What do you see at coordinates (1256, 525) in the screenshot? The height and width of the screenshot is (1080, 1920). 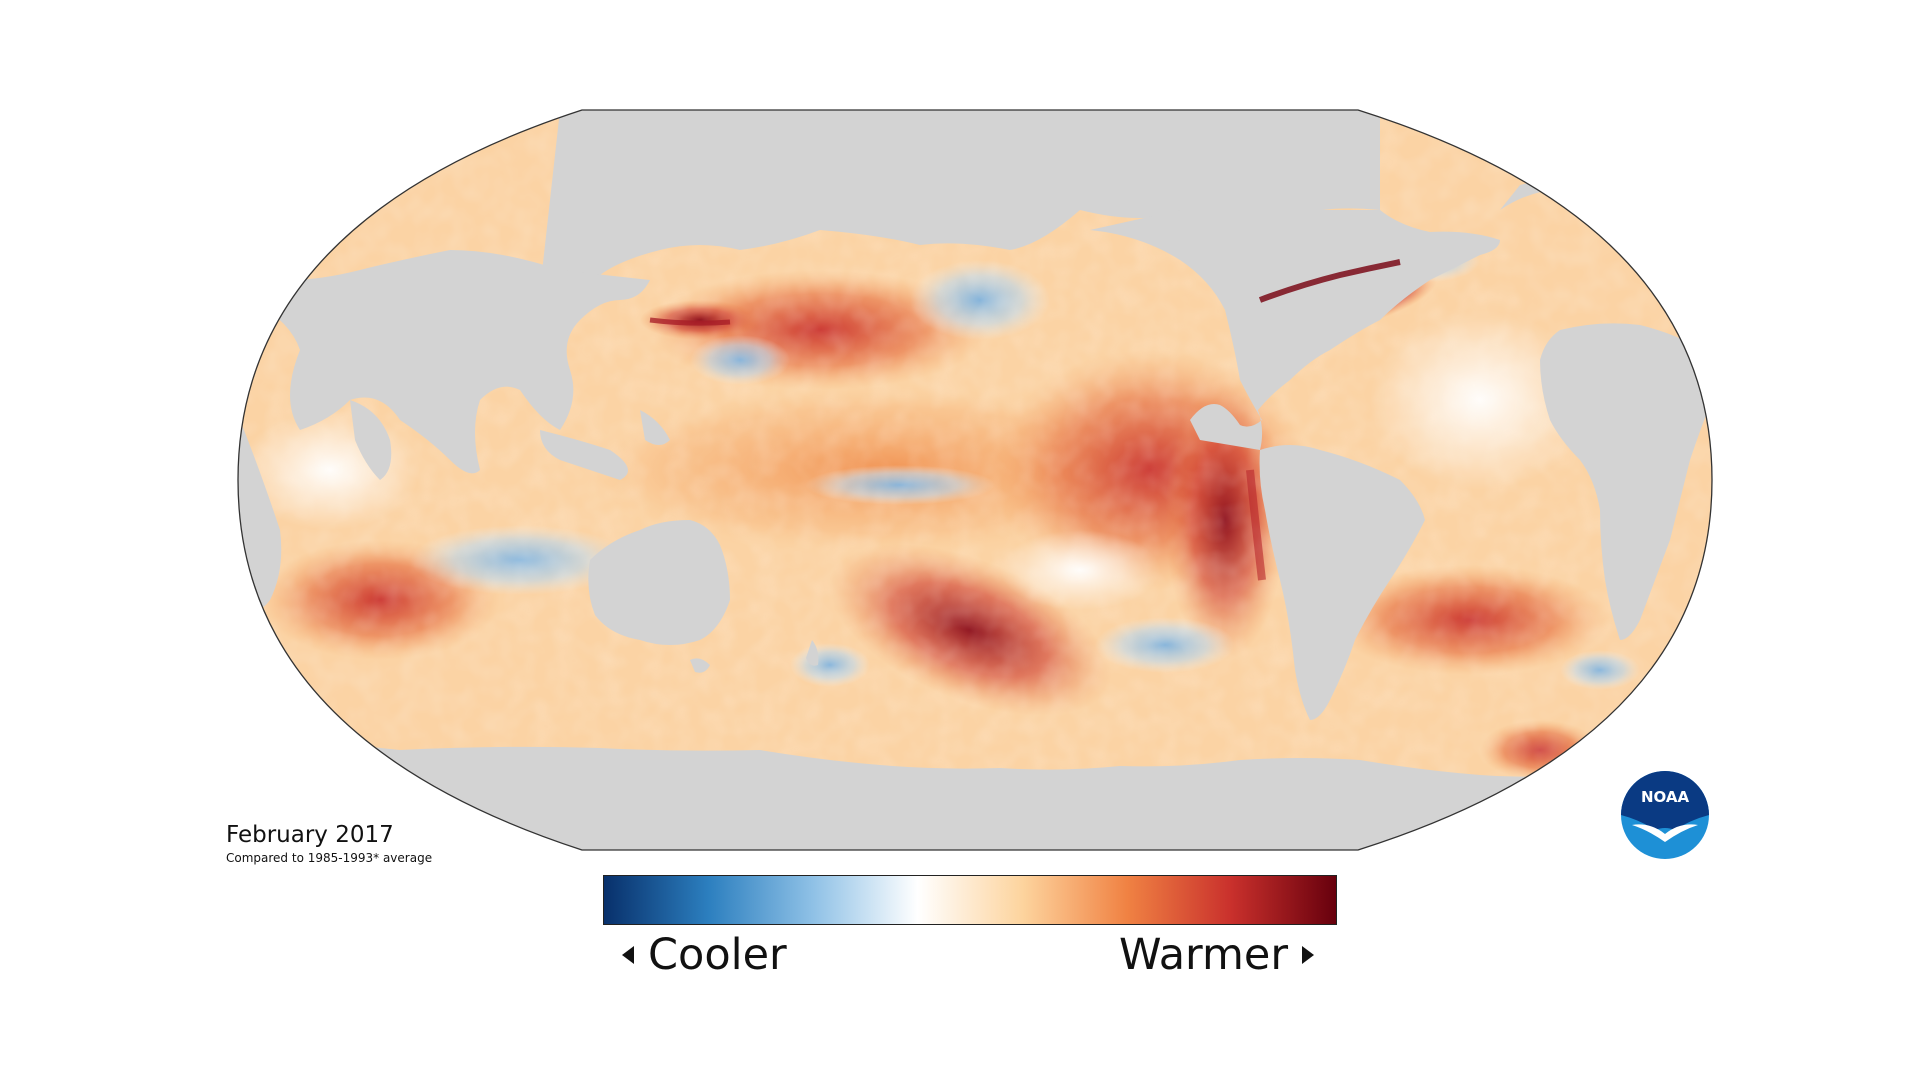 I see `peru-coast-core` at bounding box center [1256, 525].